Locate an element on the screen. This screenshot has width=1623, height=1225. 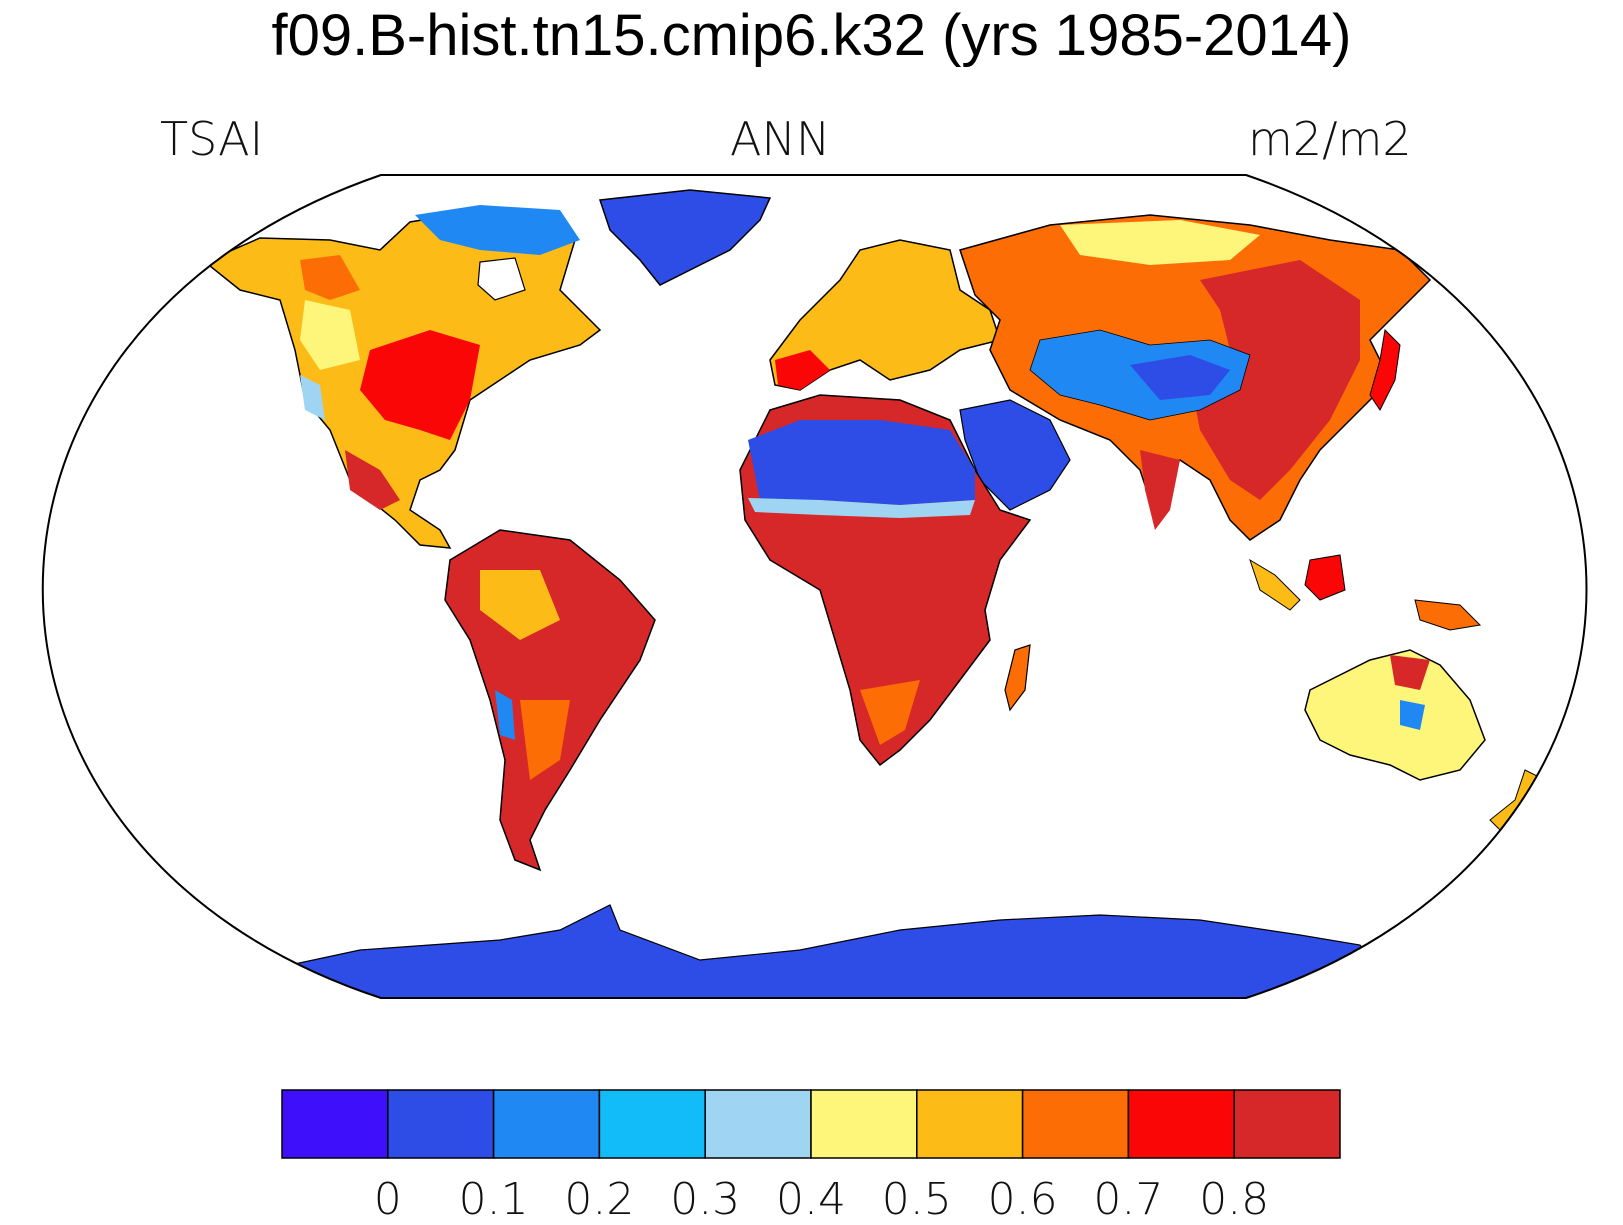
na-orange is located at coordinates (330, 277).